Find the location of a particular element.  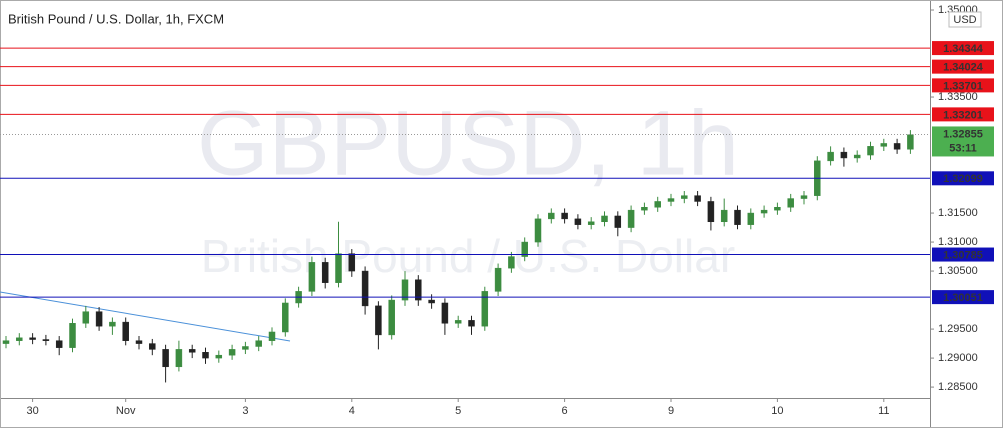

trend-line is located at coordinates (145, 316).